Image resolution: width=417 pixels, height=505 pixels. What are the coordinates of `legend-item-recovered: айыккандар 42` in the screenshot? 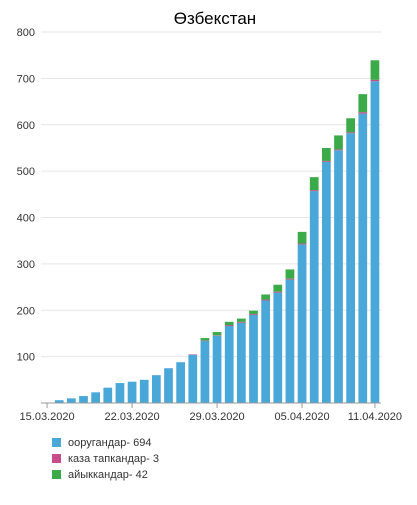 It's located at (105, 474).